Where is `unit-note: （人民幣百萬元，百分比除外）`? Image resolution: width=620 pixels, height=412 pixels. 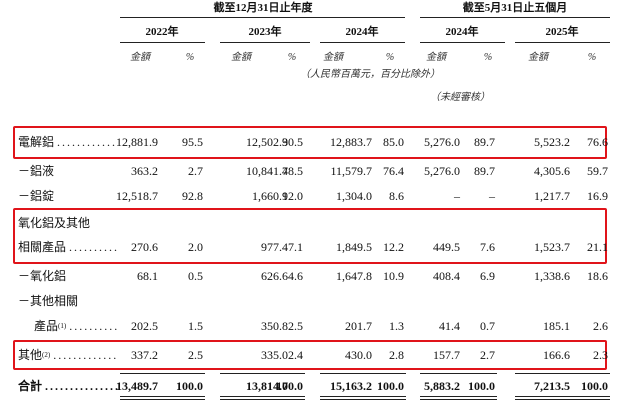 unit-note: （人民幣百萬元，百分比除外） is located at coordinates (370, 74).